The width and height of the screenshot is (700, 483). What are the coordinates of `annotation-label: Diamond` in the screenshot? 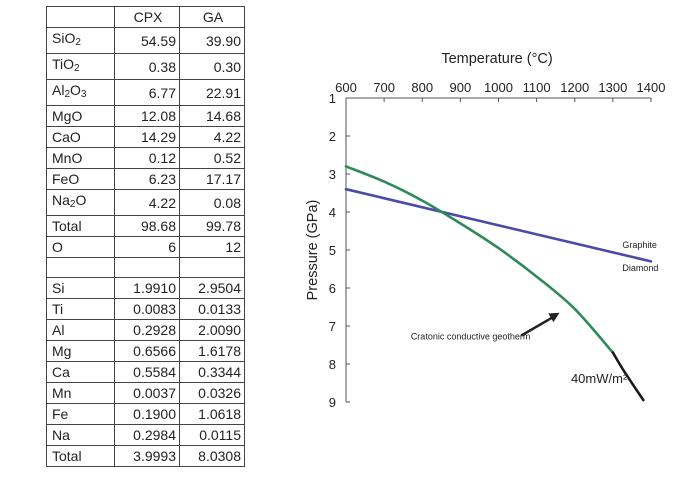 It's located at (640, 268).